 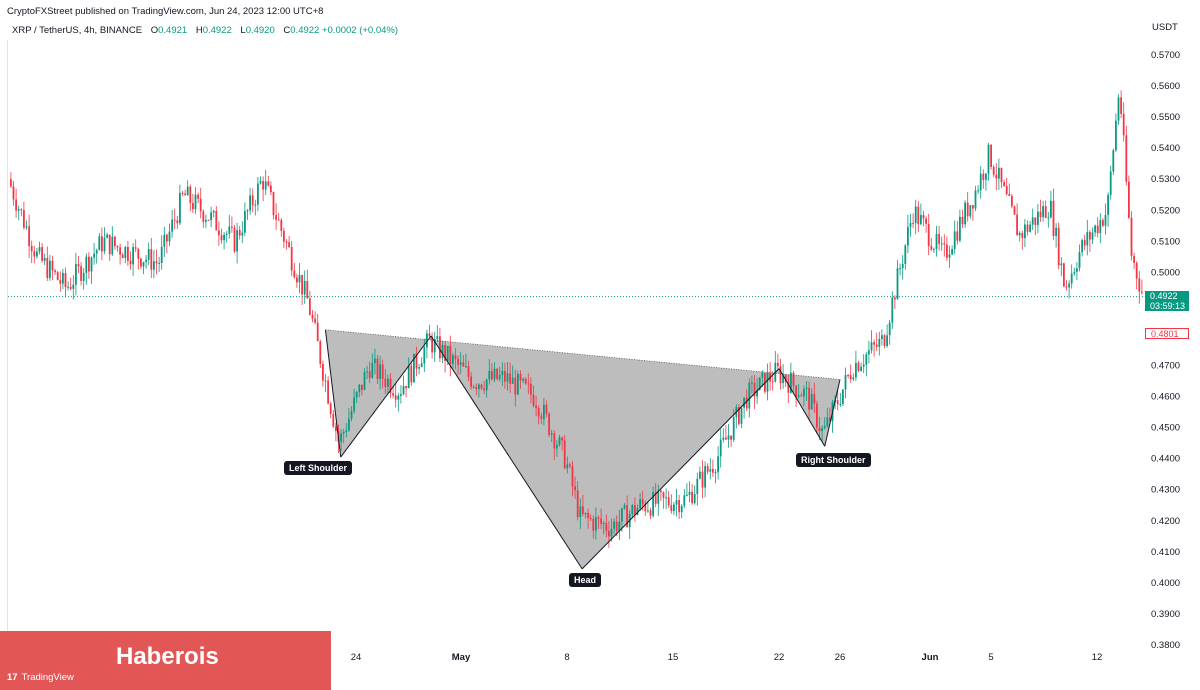 What do you see at coordinates (1168, 306) in the screenshot?
I see `candle-countdown: 03:59:13` at bounding box center [1168, 306].